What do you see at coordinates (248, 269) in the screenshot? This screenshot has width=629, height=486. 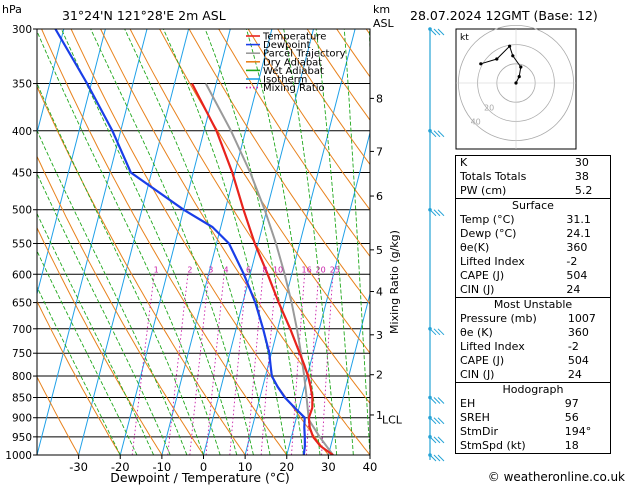 I see `mixing-ratio-label: 6` at bounding box center [248, 269].